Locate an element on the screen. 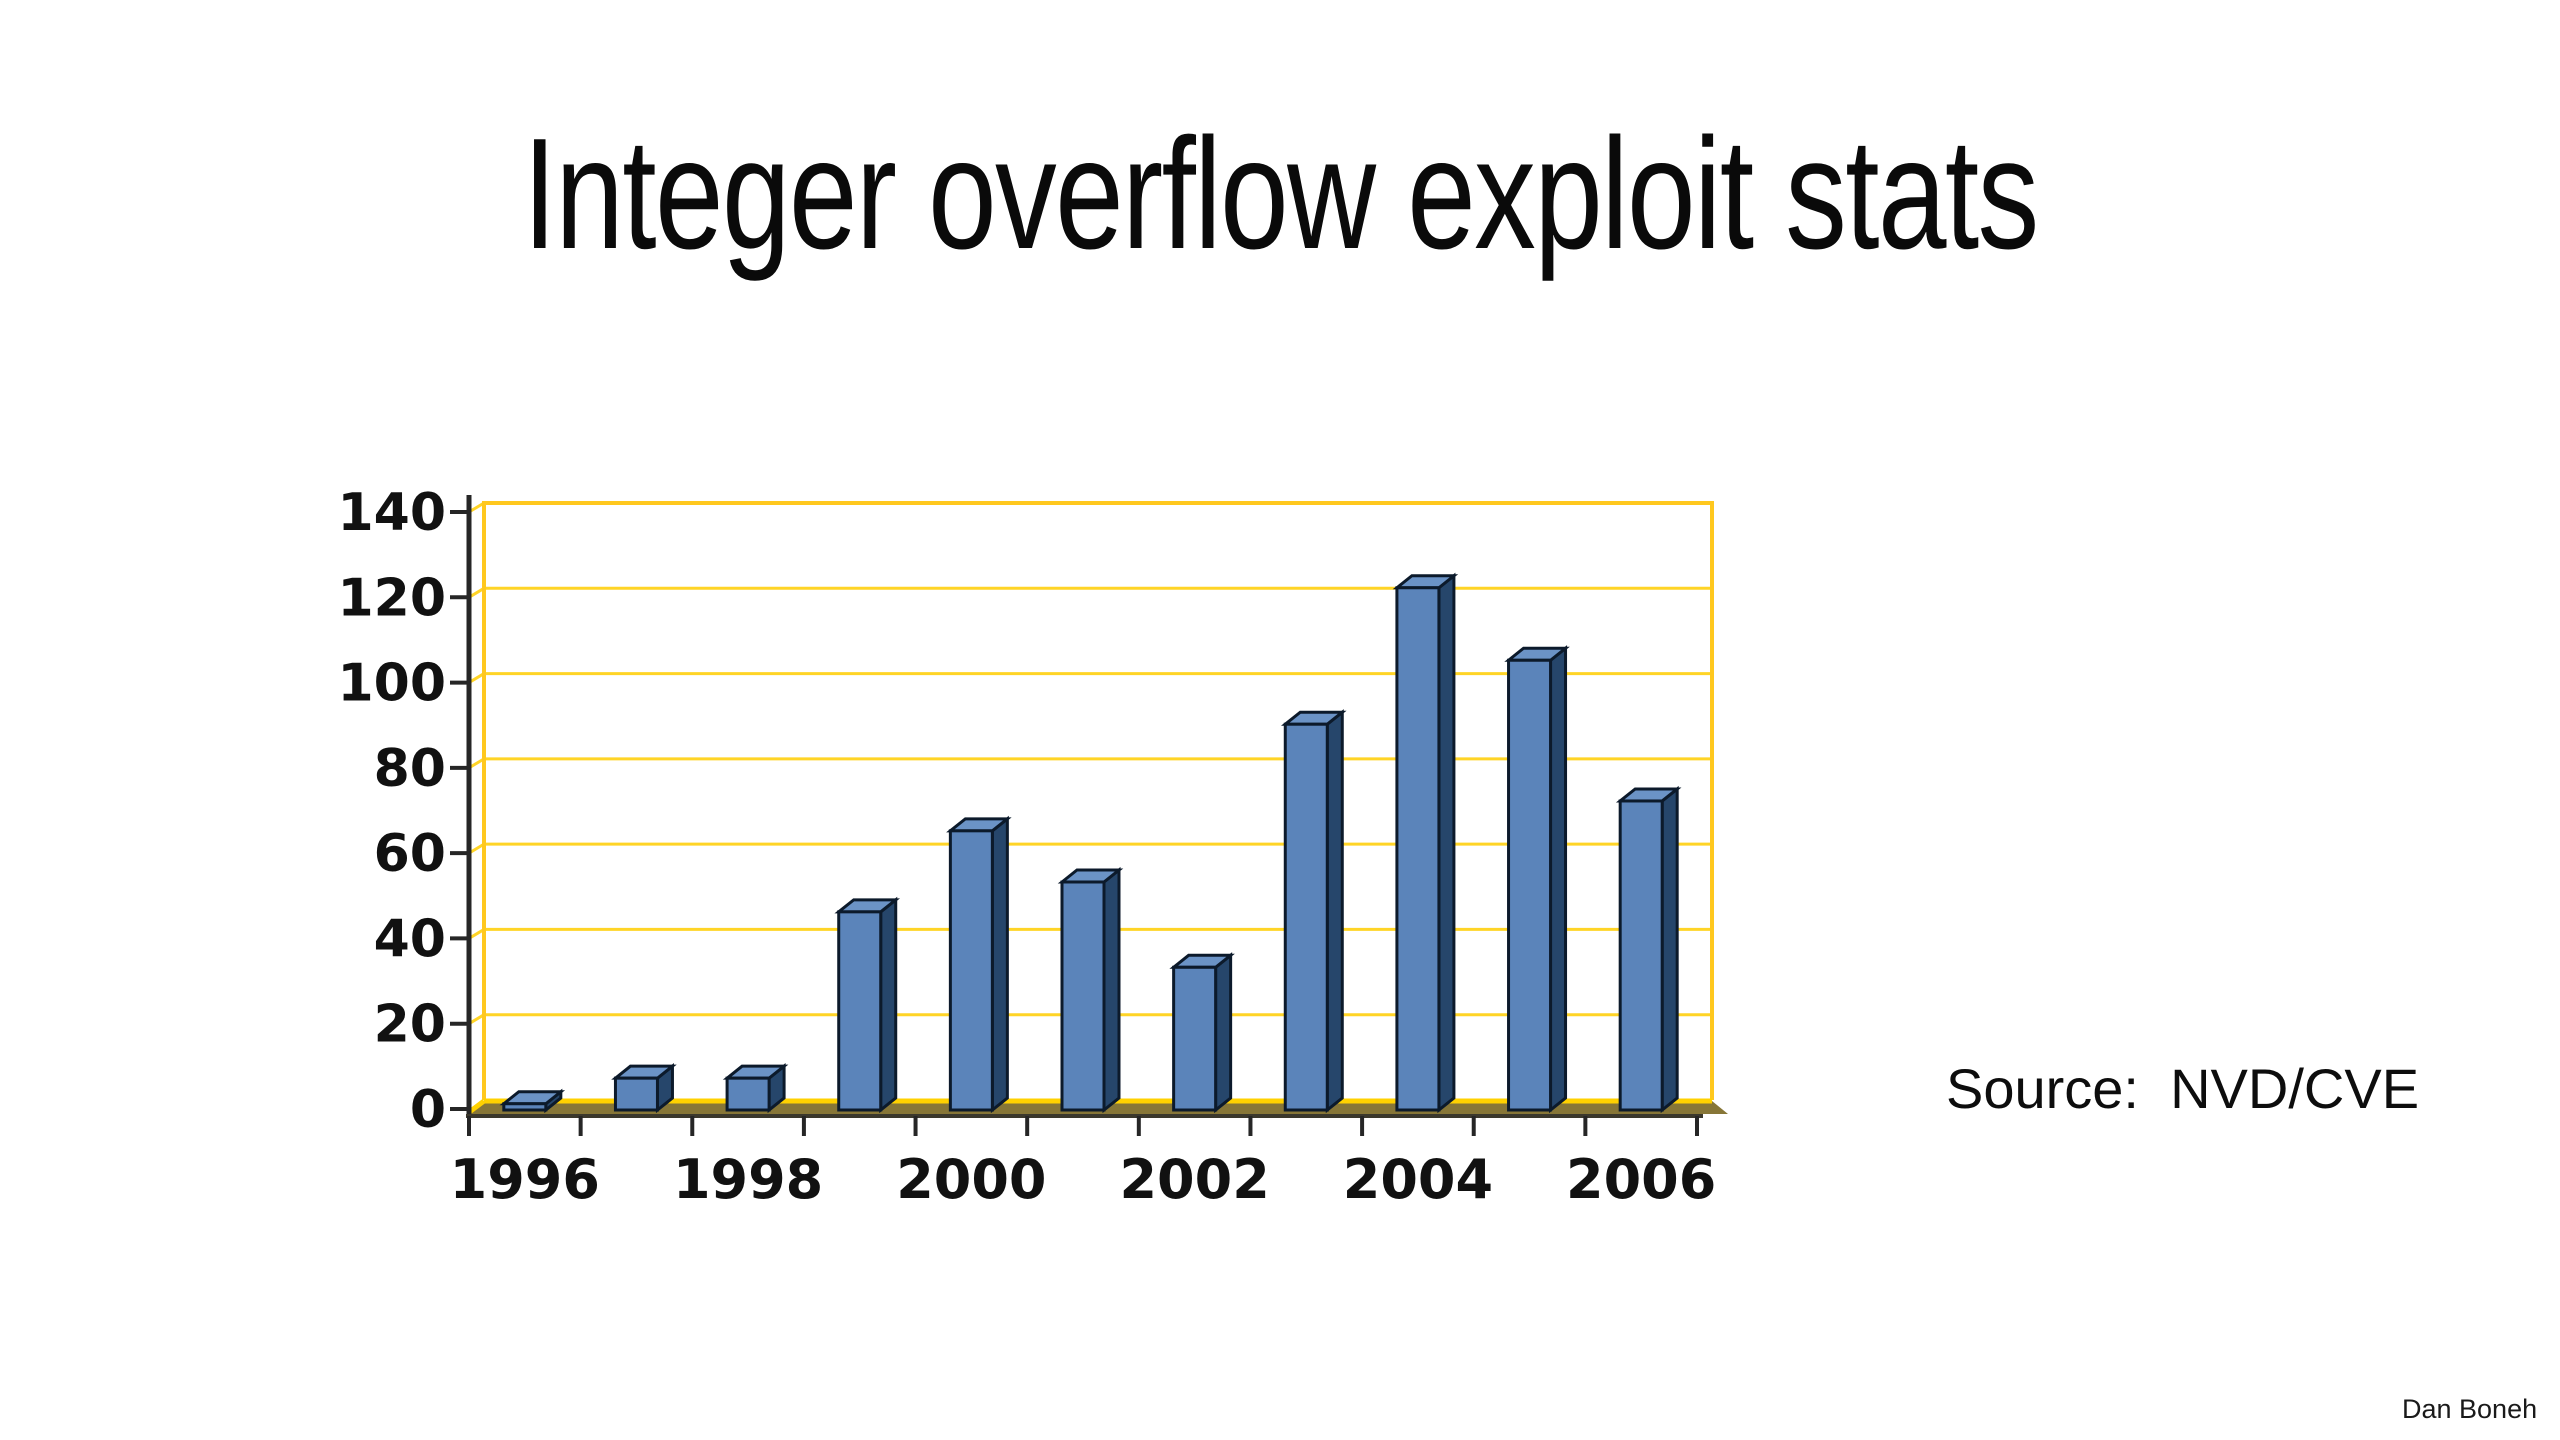  bar-2004-side is located at coordinates (1446, 843).